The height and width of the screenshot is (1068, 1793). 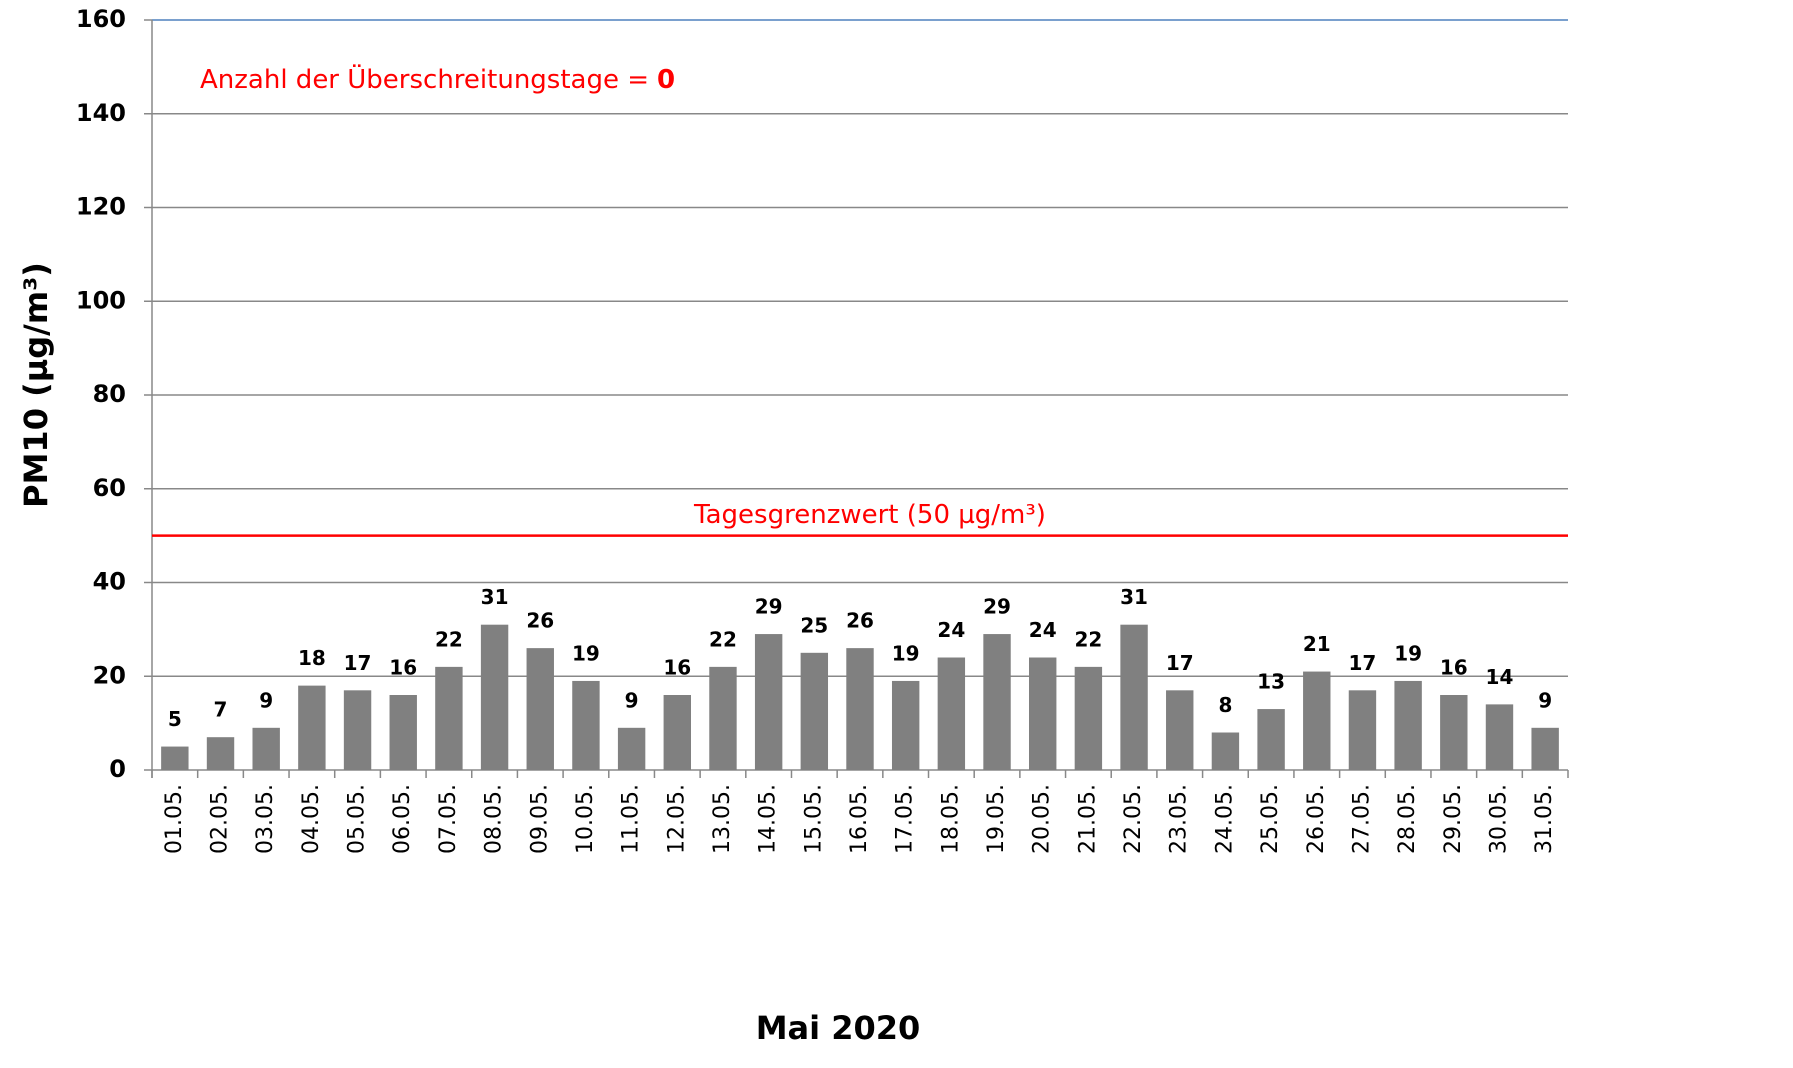 I want to click on x-tick-label: 01.05., so click(x=174, y=819).